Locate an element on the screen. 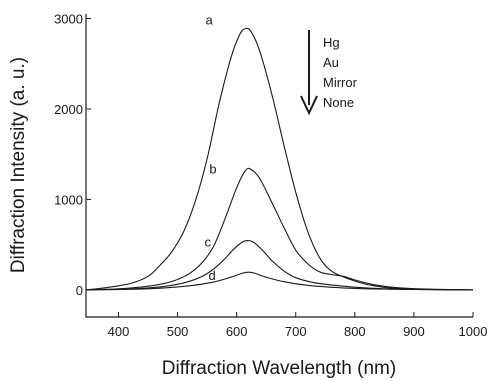 Image resolution: width=497 pixels, height=381 pixels. y-tick-label: 0 is located at coordinates (79, 290).